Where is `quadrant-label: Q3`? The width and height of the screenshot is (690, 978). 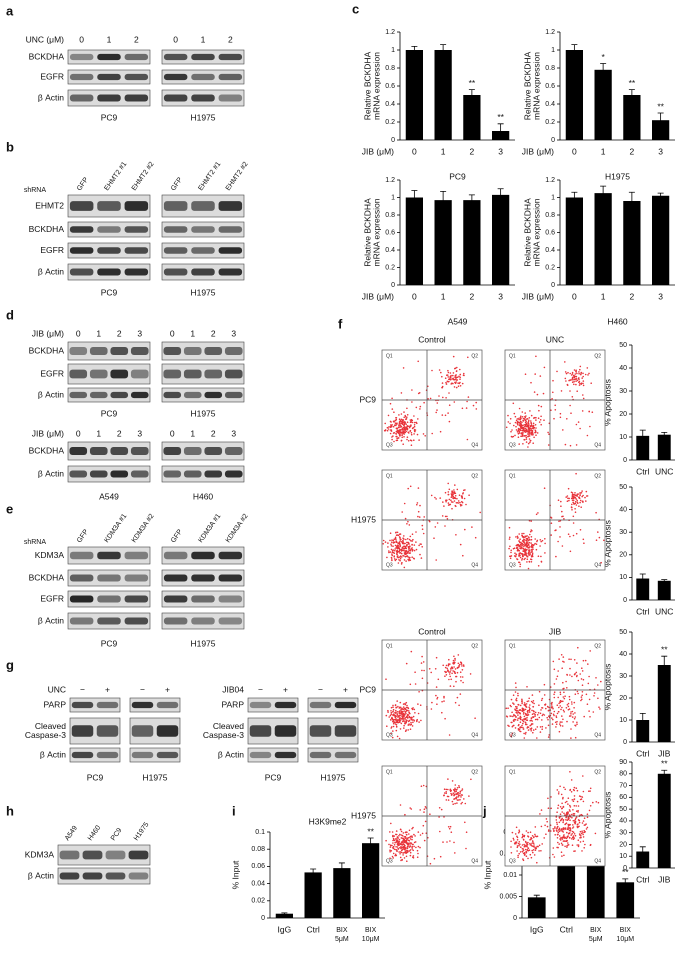
quadrant-label: Q3 is located at coordinates (512, 735).